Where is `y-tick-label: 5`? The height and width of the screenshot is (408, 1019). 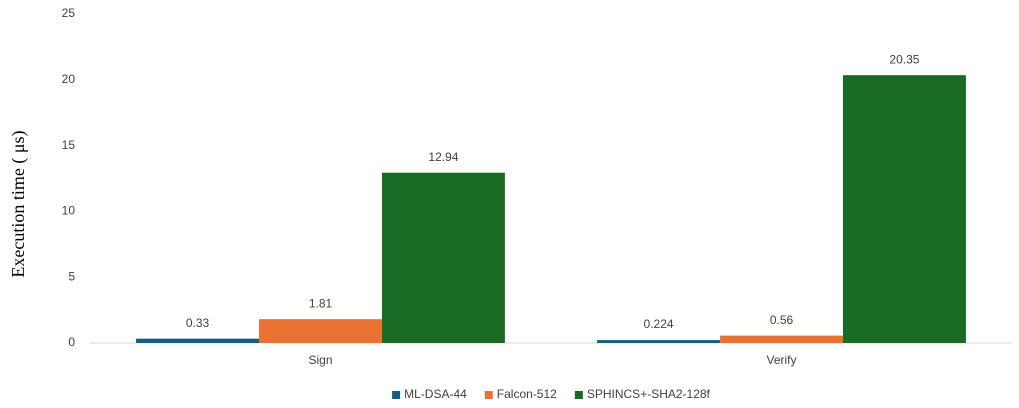 y-tick-label: 5 is located at coordinates (71, 276).